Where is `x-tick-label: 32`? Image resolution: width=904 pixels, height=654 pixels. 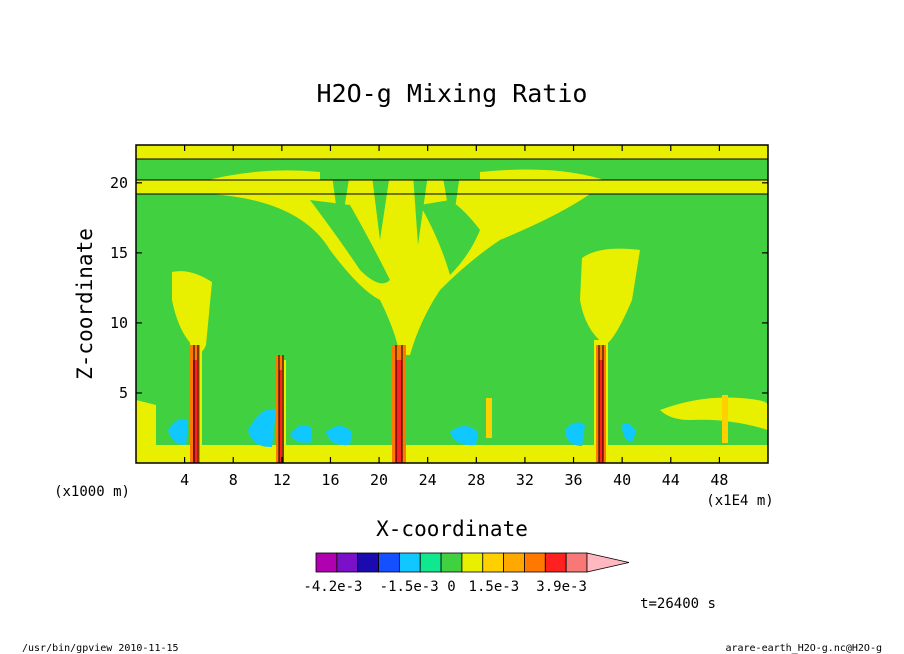 x-tick-label: 32 is located at coordinates (525, 480).